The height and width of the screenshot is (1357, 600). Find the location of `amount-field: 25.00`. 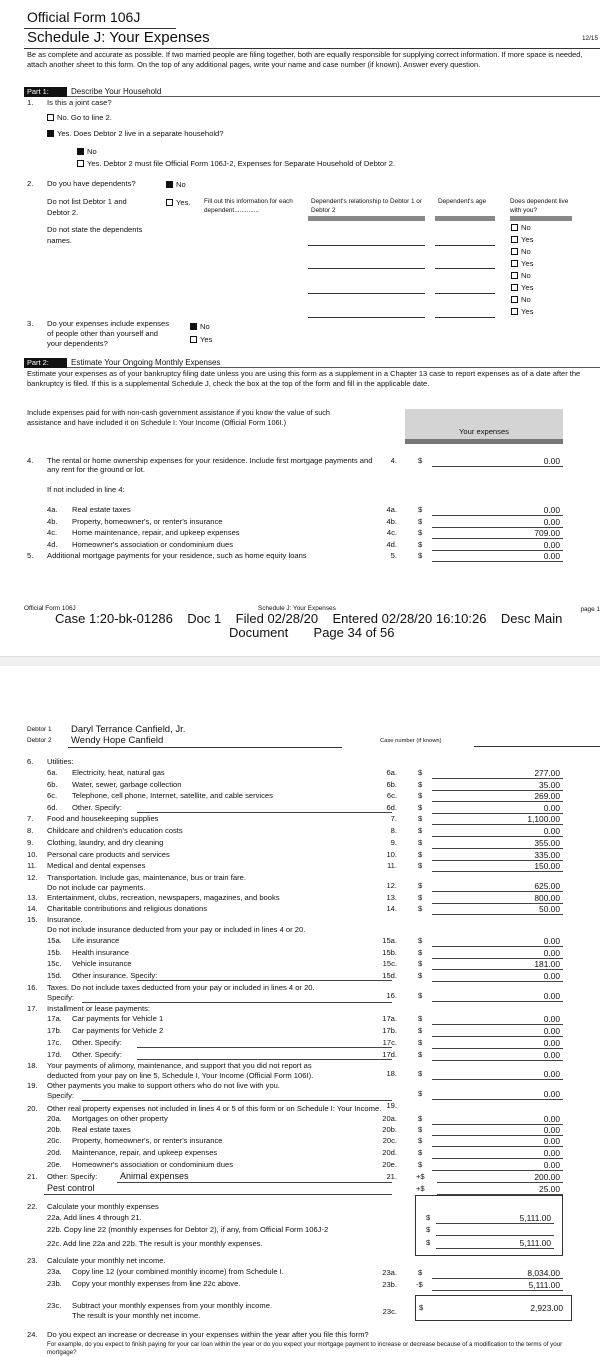

amount-field: 25.00 is located at coordinates (500, 1189).